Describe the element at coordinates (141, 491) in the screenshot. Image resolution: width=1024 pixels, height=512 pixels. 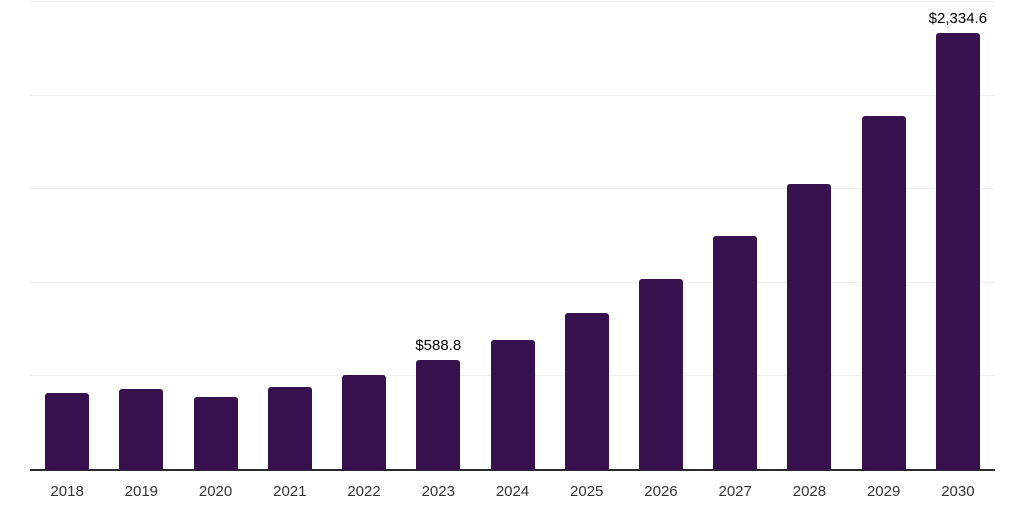
I see `x-tick-label-2019: 2019` at that location.